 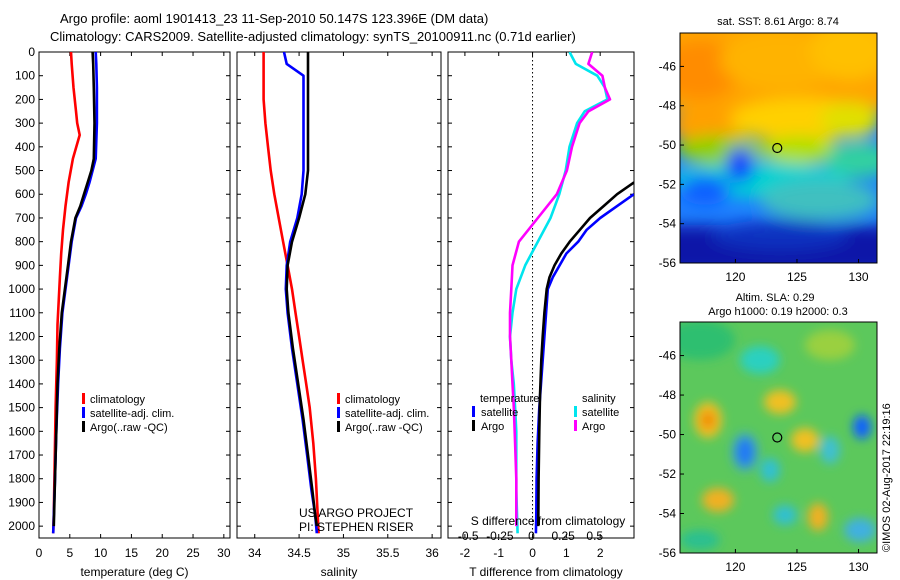 What do you see at coordinates (21, 289) in the screenshot?
I see `y-tick-label: 1000` at bounding box center [21, 289].